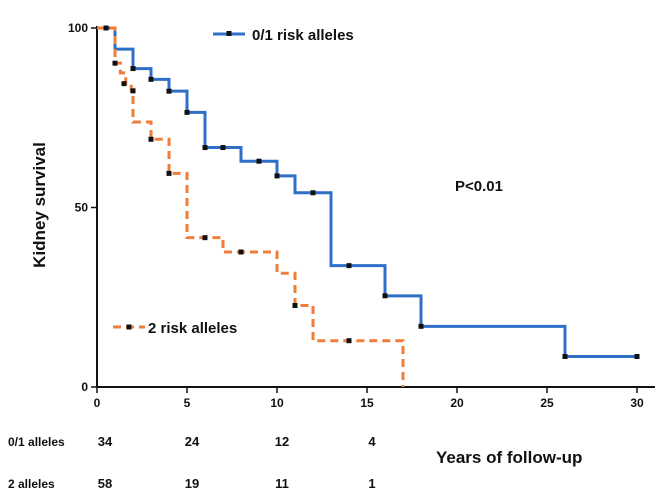 The height and width of the screenshot is (495, 660). What do you see at coordinates (303, 35) in the screenshot?
I see `legend-label-0-1: 0/1 risk alleles` at bounding box center [303, 35].